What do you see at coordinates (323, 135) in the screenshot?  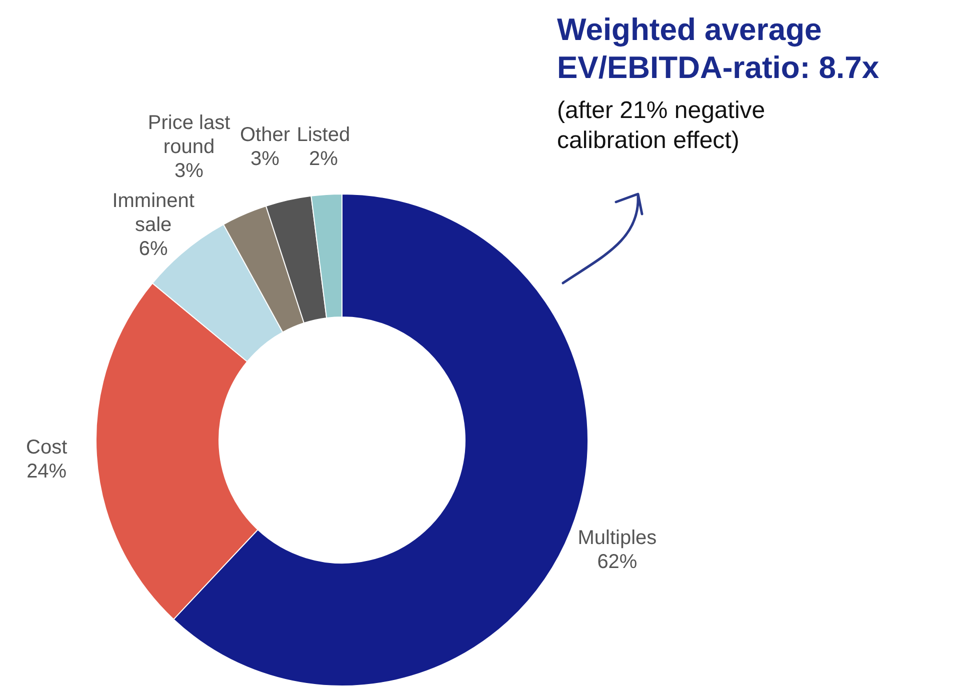 I see `slice-label: Listed` at bounding box center [323, 135].